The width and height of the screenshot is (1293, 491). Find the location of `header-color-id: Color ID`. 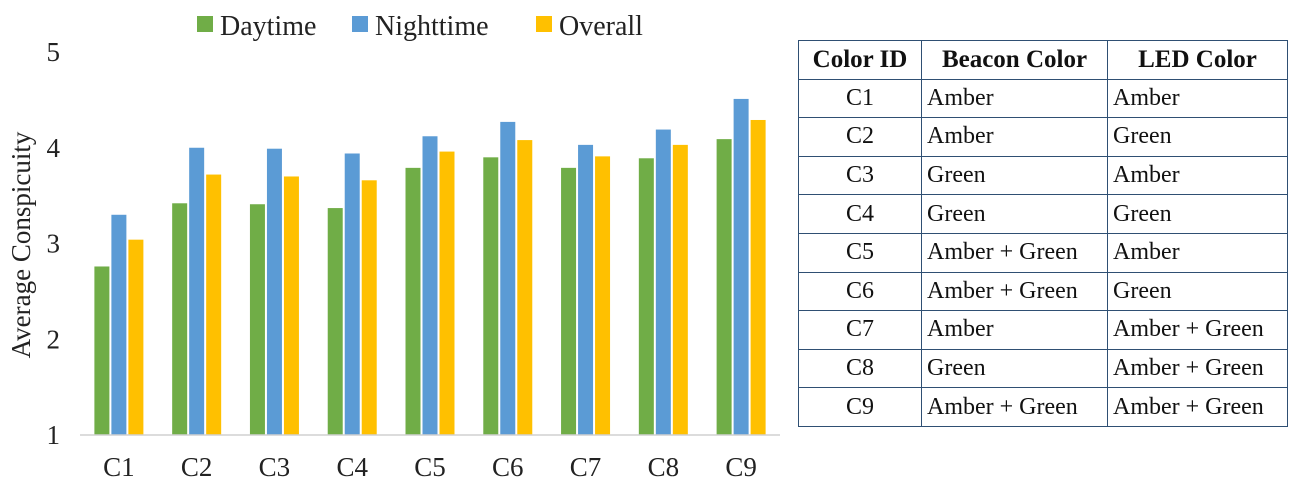

header-color-id: Color ID is located at coordinates (860, 60).